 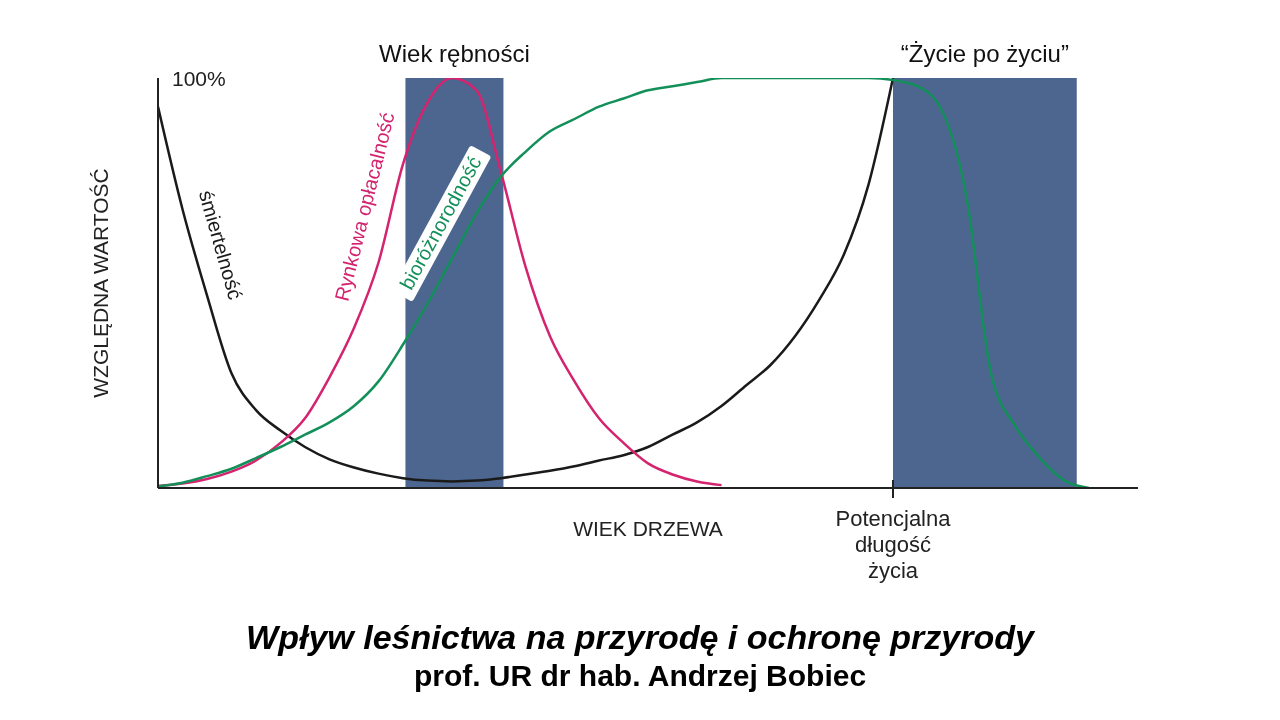 I want to click on y-axis-title: WZGLĘDNA WARTOŚĆ, so click(x=100, y=283).